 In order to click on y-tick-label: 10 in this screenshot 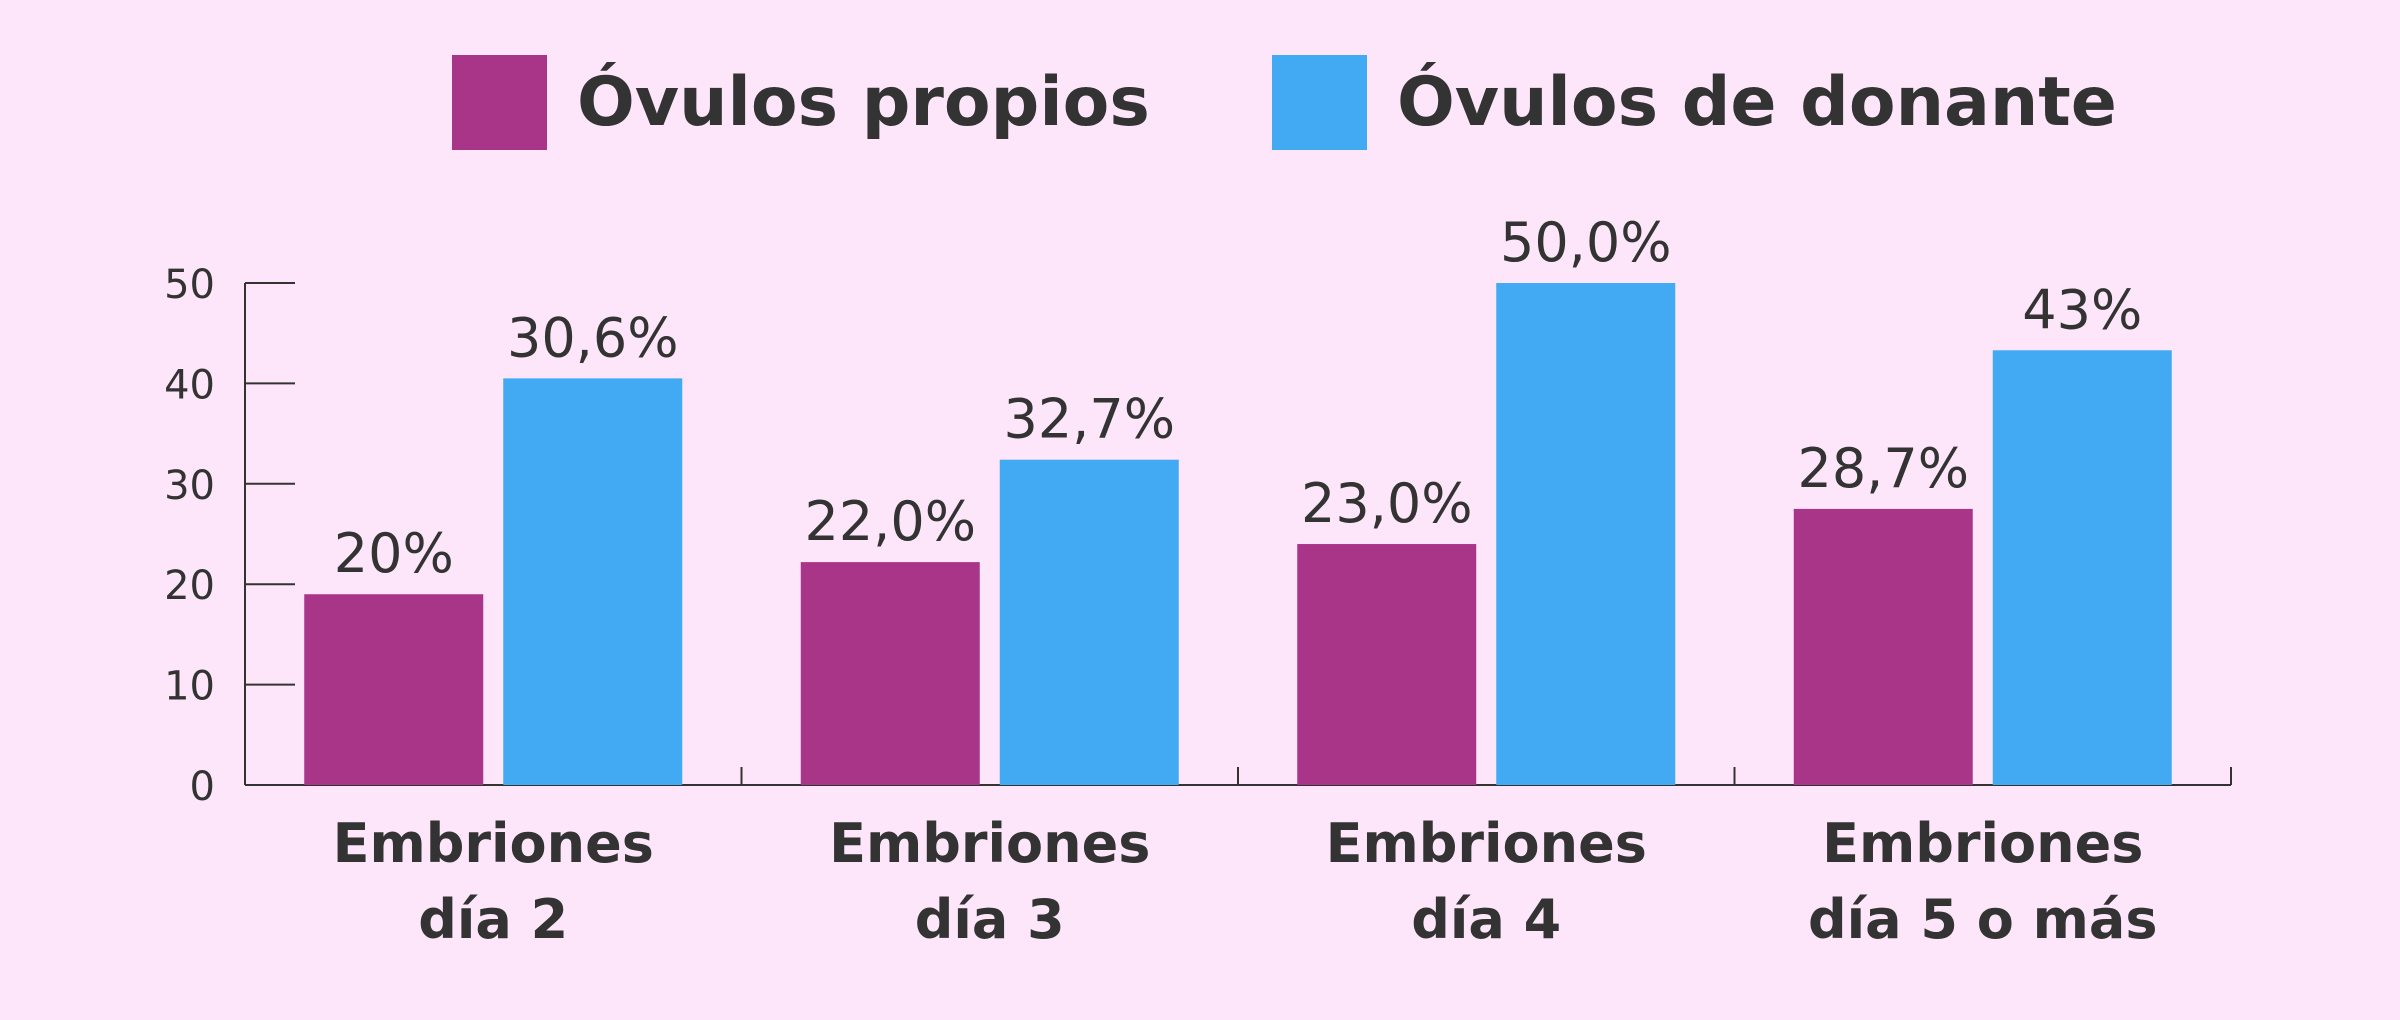, I will do `click(189, 687)`.